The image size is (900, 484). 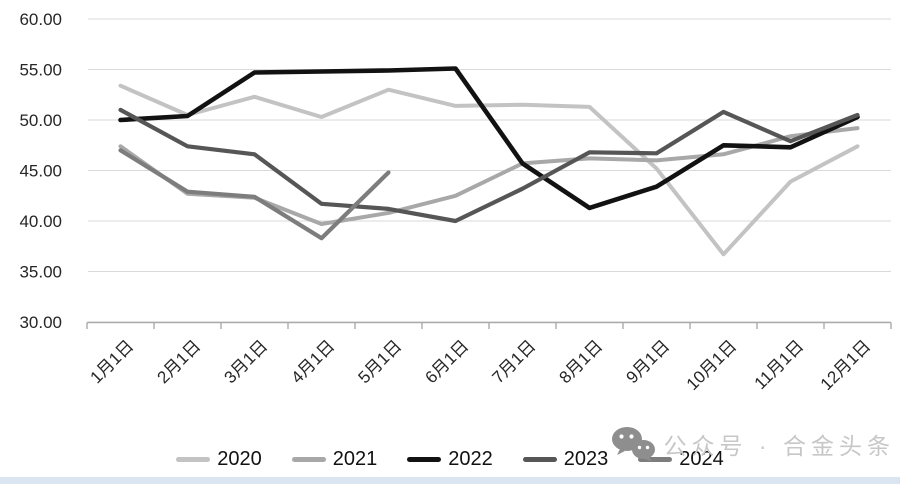 What do you see at coordinates (846, 365) in the screenshot?
I see `x-axis-tick-label: 12月1日` at bounding box center [846, 365].